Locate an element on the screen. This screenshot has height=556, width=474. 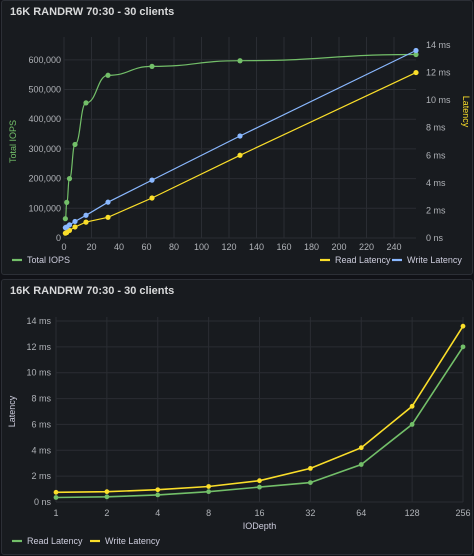
x-tick-label: 128 is located at coordinates (412, 513).